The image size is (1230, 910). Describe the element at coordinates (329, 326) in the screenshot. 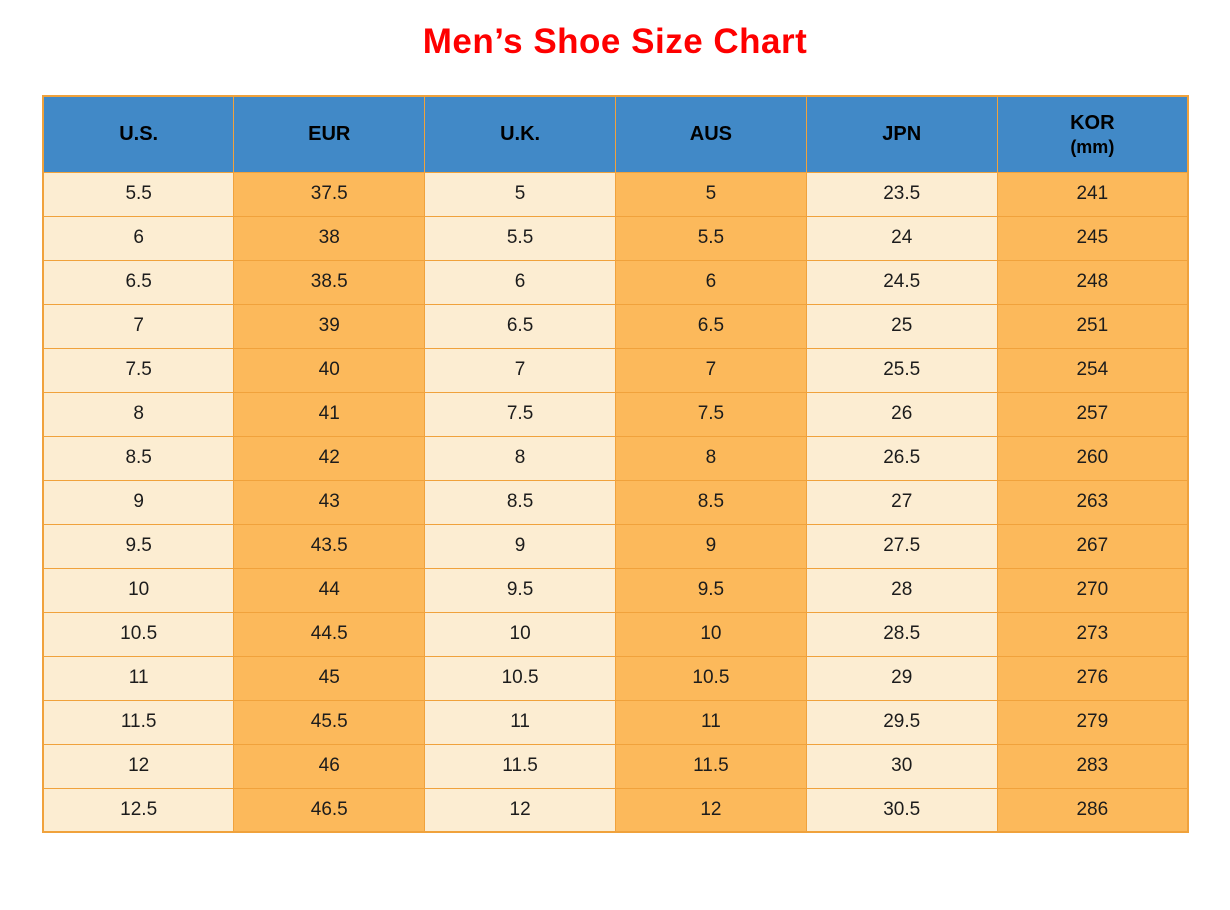

I see `size-cell: 39` at that location.